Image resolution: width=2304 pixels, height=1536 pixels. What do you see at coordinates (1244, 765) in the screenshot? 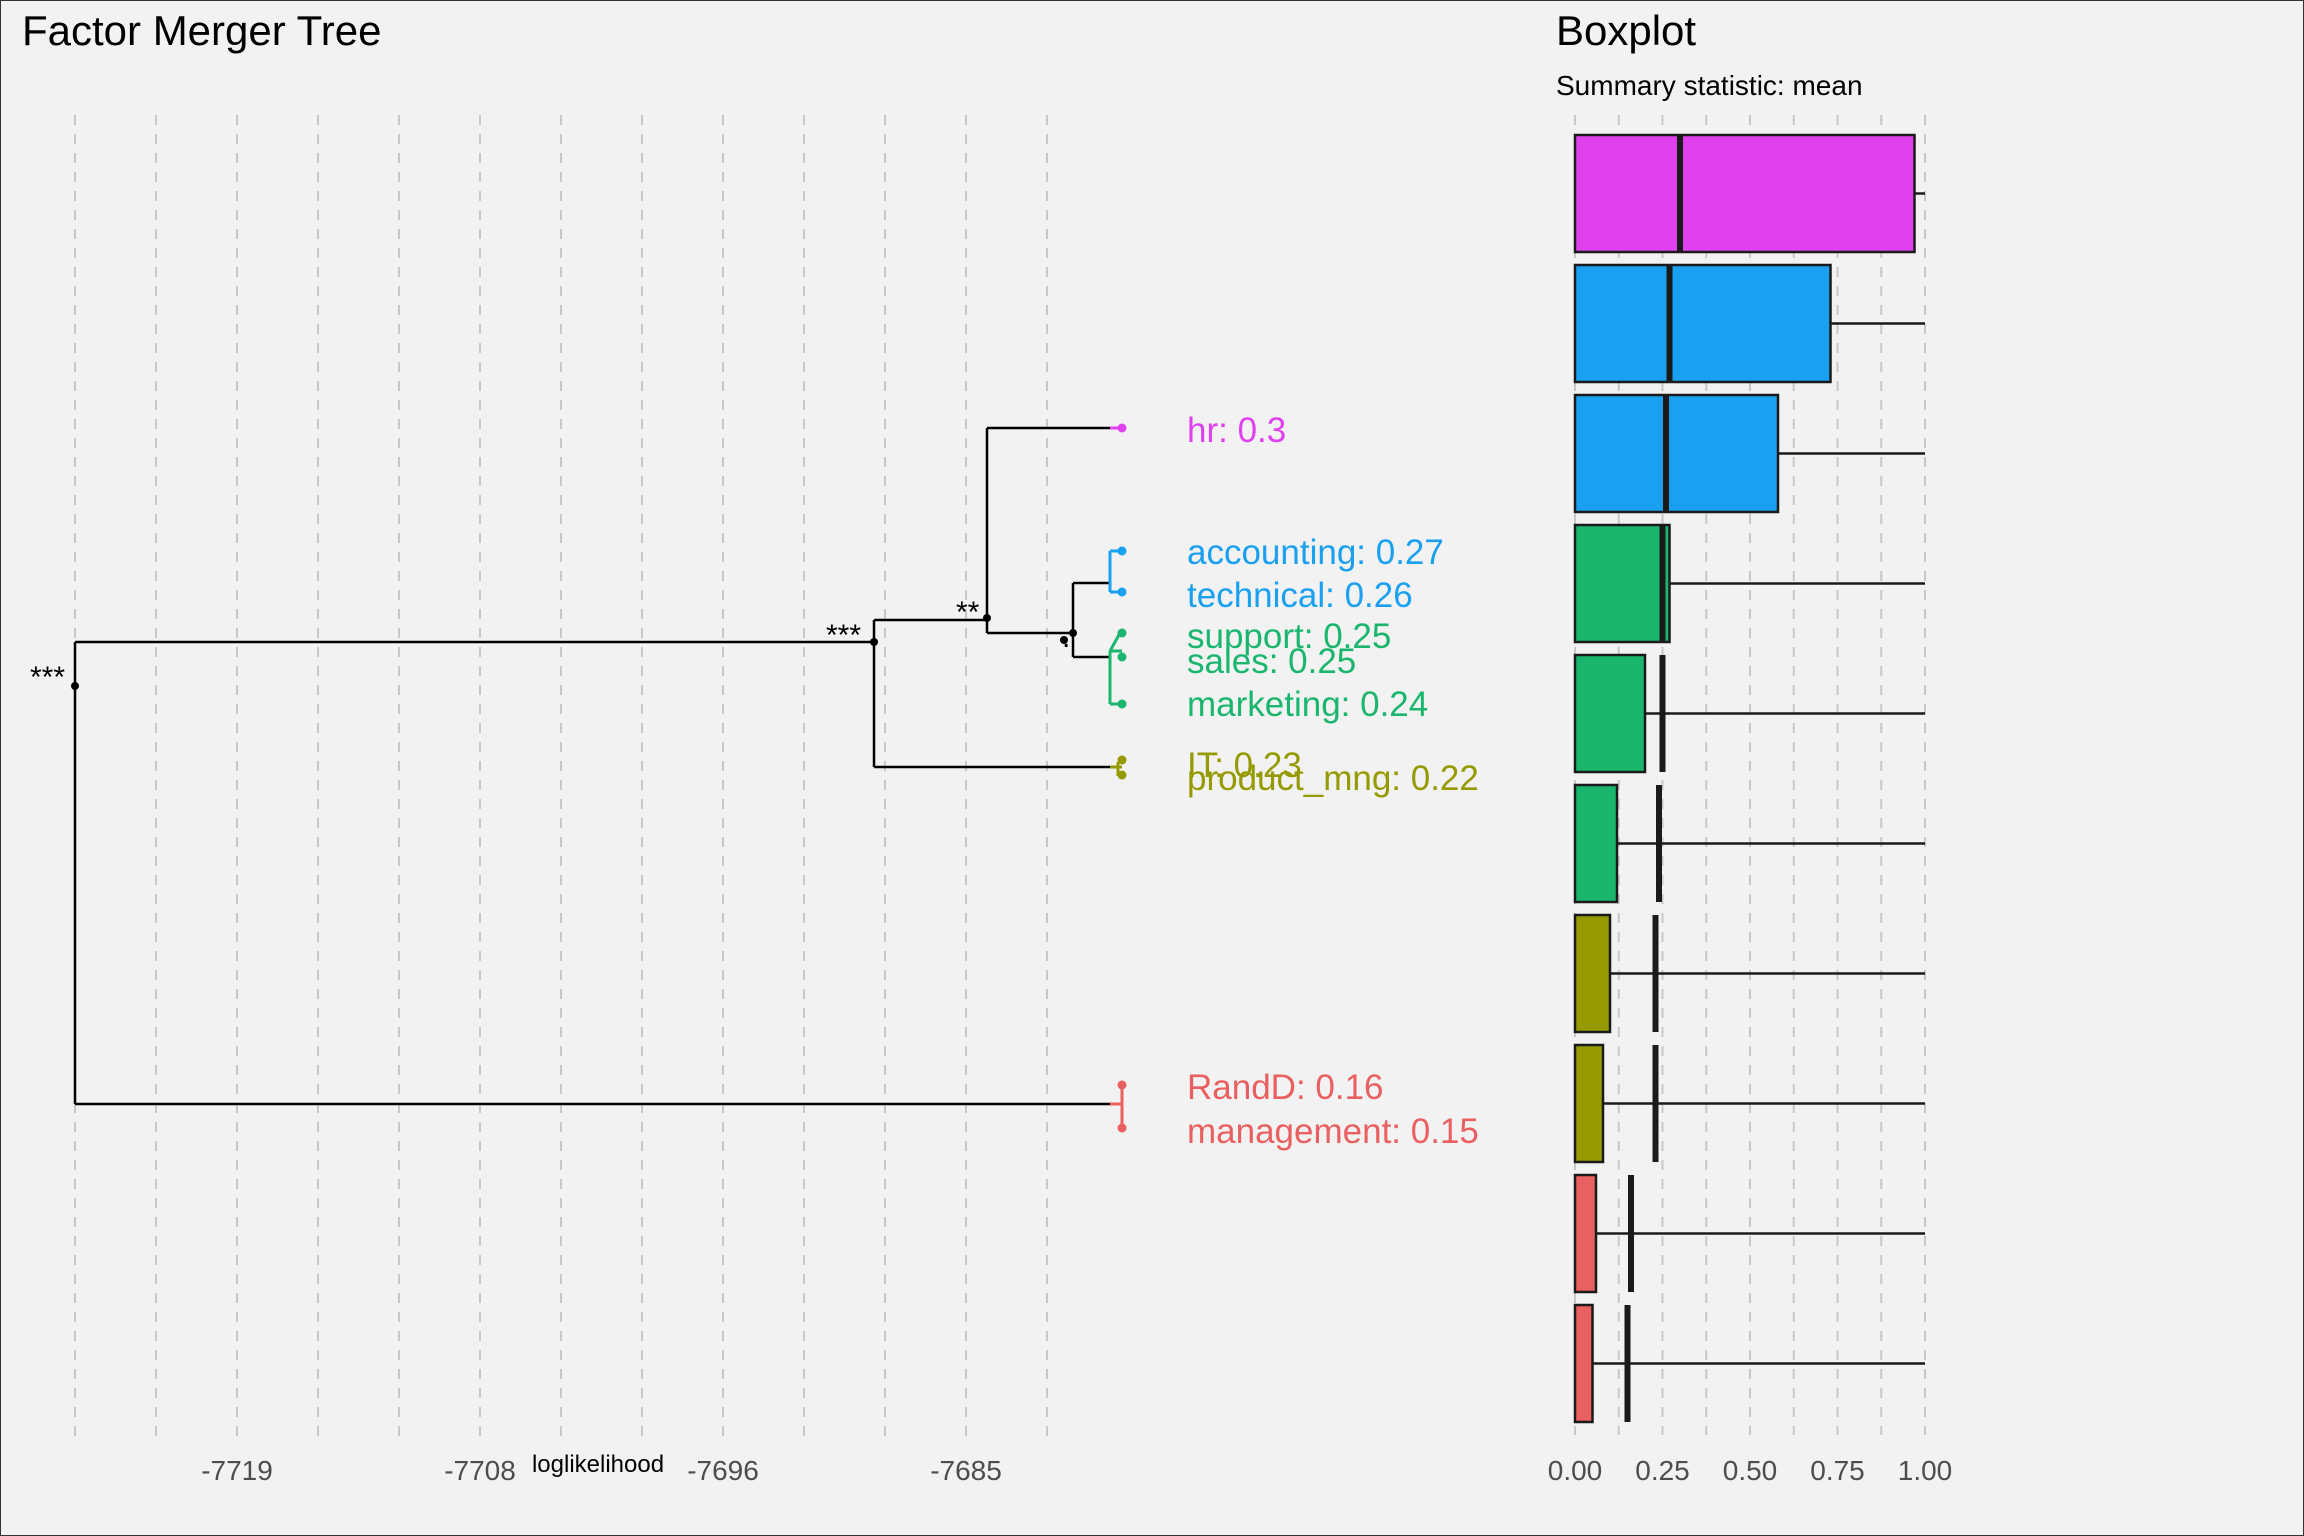
I see `tree-leaf-label: IT: 0.23` at bounding box center [1244, 765].